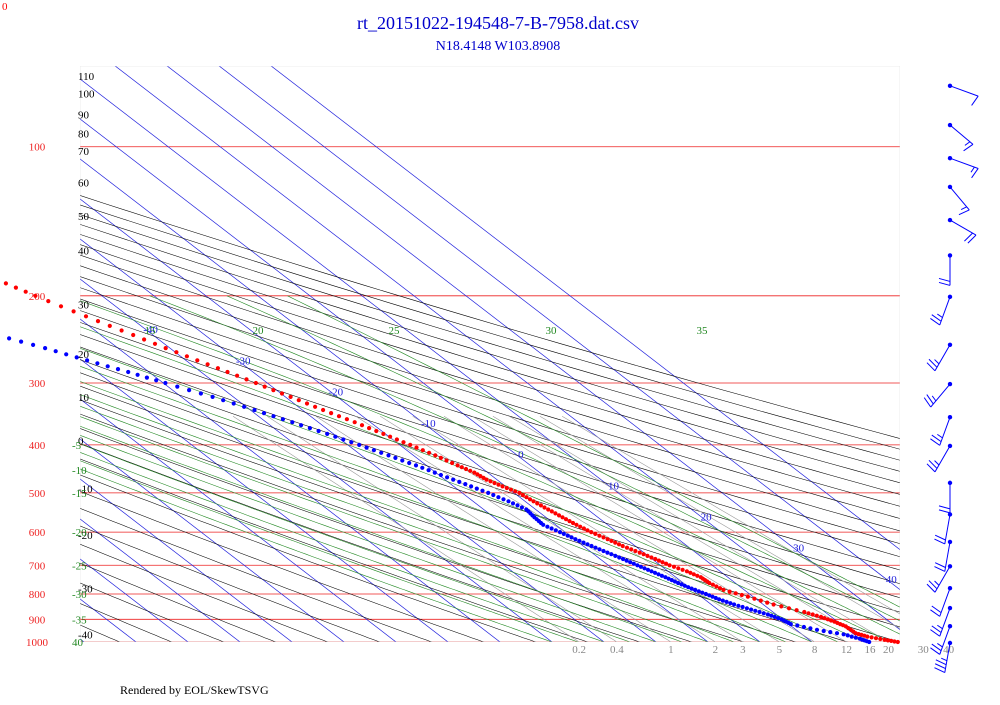  I want to click on moist-left-tick-label: -30, so click(79, 595).